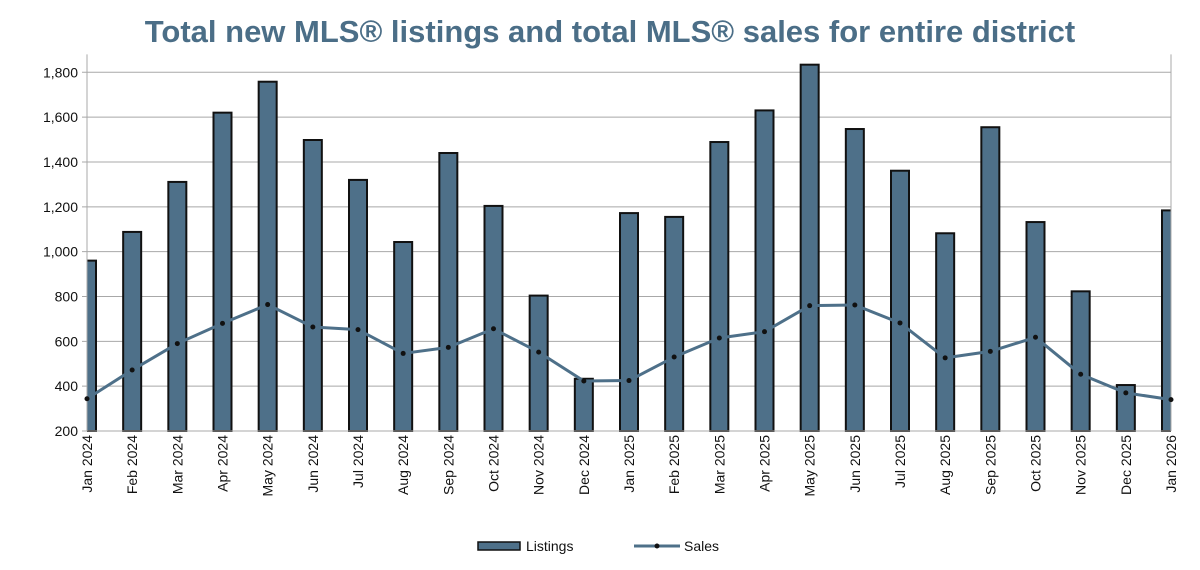 The width and height of the screenshot is (1200, 570). Describe the element at coordinates (598, 546) in the screenshot. I see `legend: Listings Sales` at that location.